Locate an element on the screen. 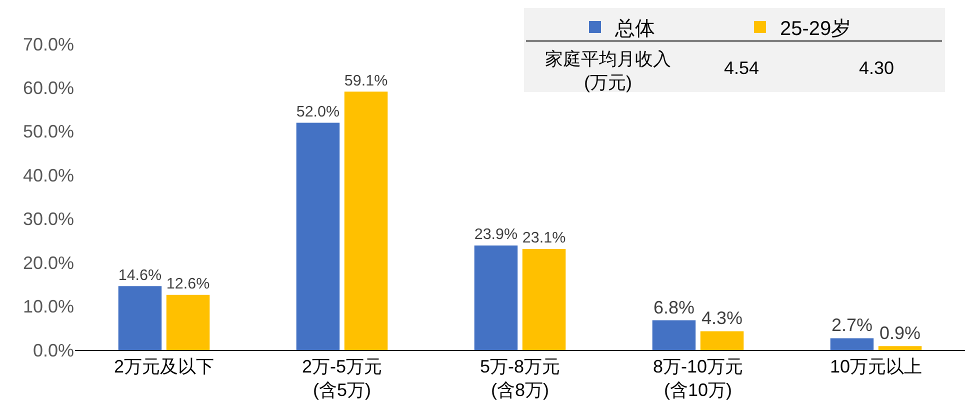  annotation: 4.30 is located at coordinates (876, 68).